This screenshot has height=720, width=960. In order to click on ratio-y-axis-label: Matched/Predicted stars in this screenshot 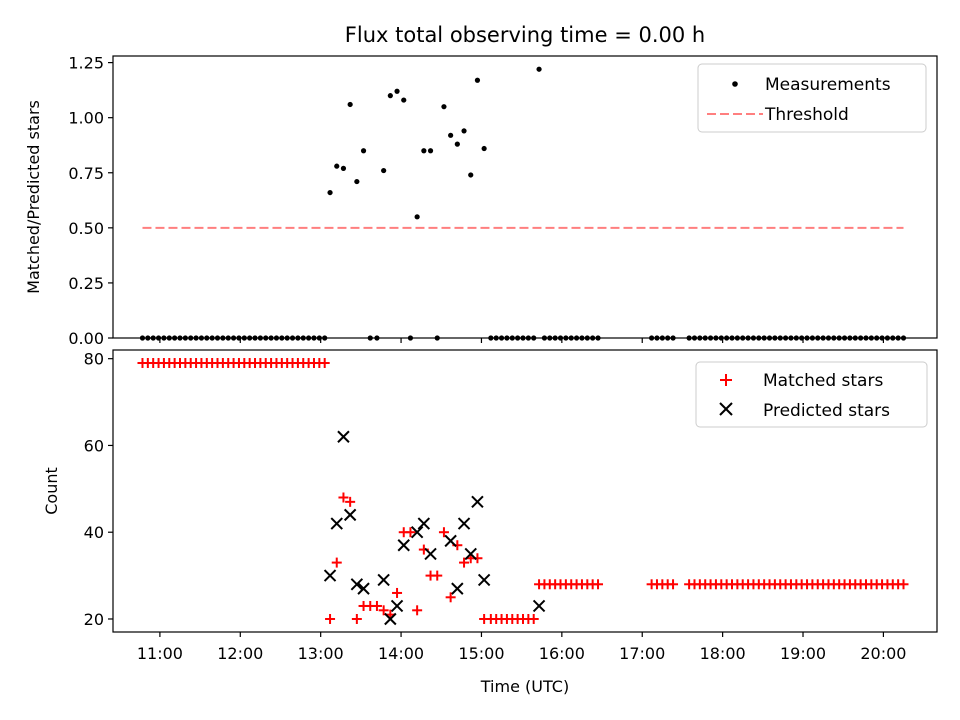, I will do `click(33, 197)`.